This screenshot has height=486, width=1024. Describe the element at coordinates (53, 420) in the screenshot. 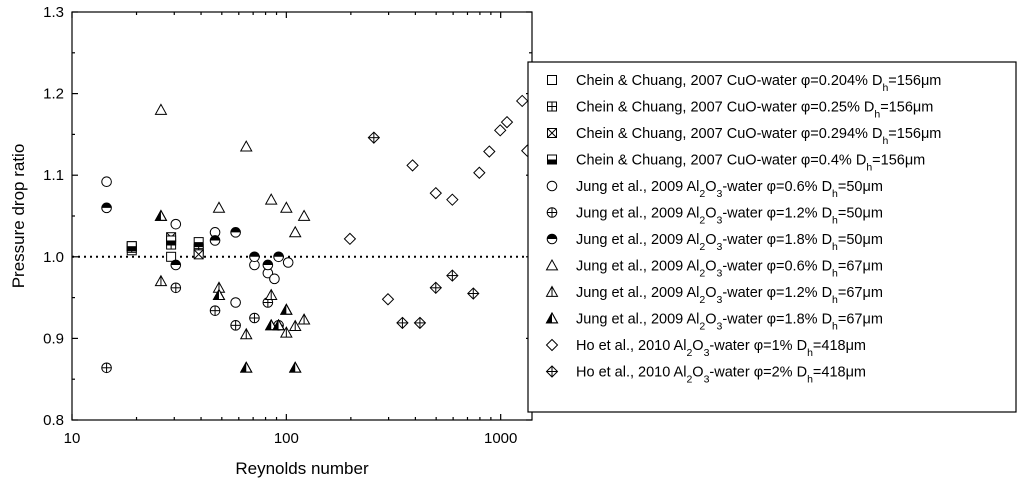

I see `y-tick-label: 0.8` at that location.